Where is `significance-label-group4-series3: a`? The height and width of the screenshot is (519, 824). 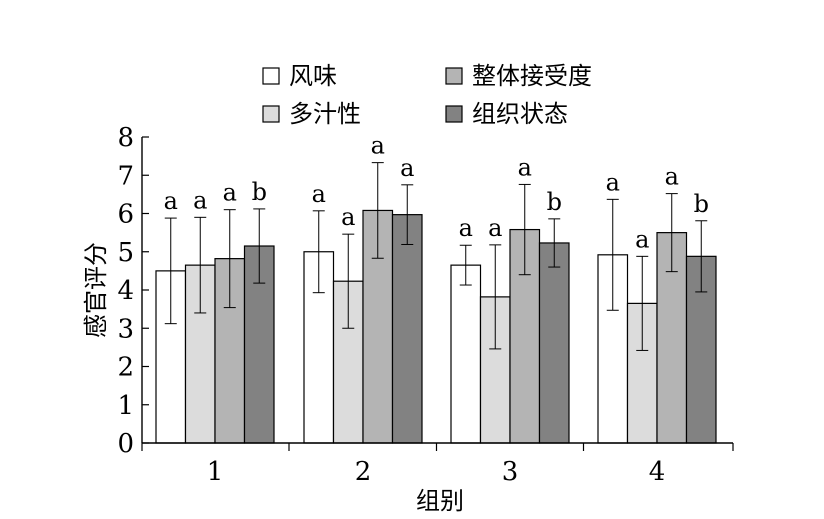
significance-label-group4-series3: a is located at coordinates (672, 177).